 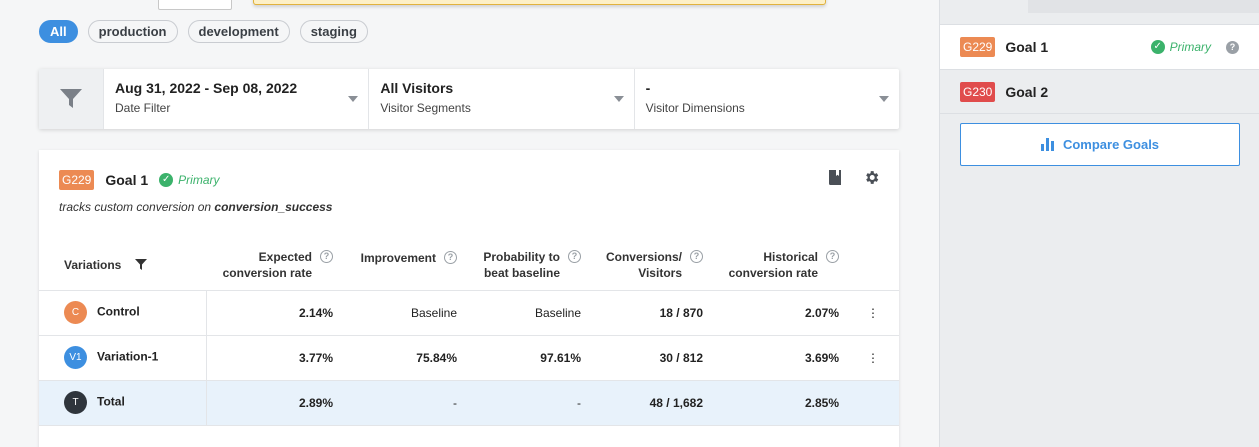 I want to click on historical-rate-header: Historical conversion rate?, so click(x=779, y=265).